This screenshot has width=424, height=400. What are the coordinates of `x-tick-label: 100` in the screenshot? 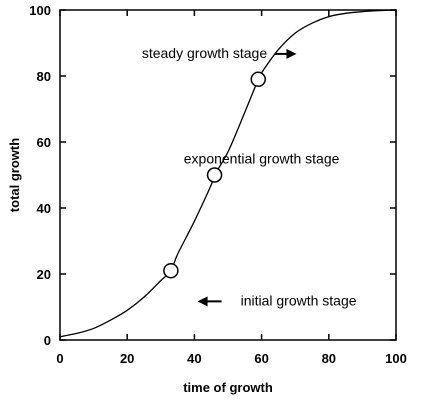 It's located at (396, 358).